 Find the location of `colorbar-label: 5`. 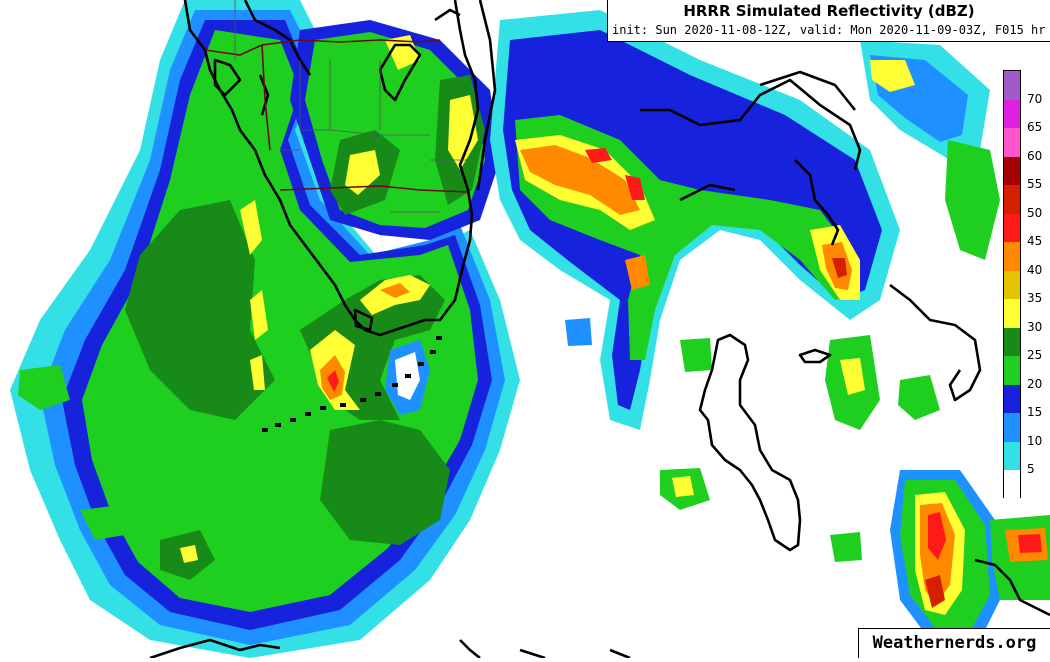

colorbar-label: 5 is located at coordinates (1031, 469).